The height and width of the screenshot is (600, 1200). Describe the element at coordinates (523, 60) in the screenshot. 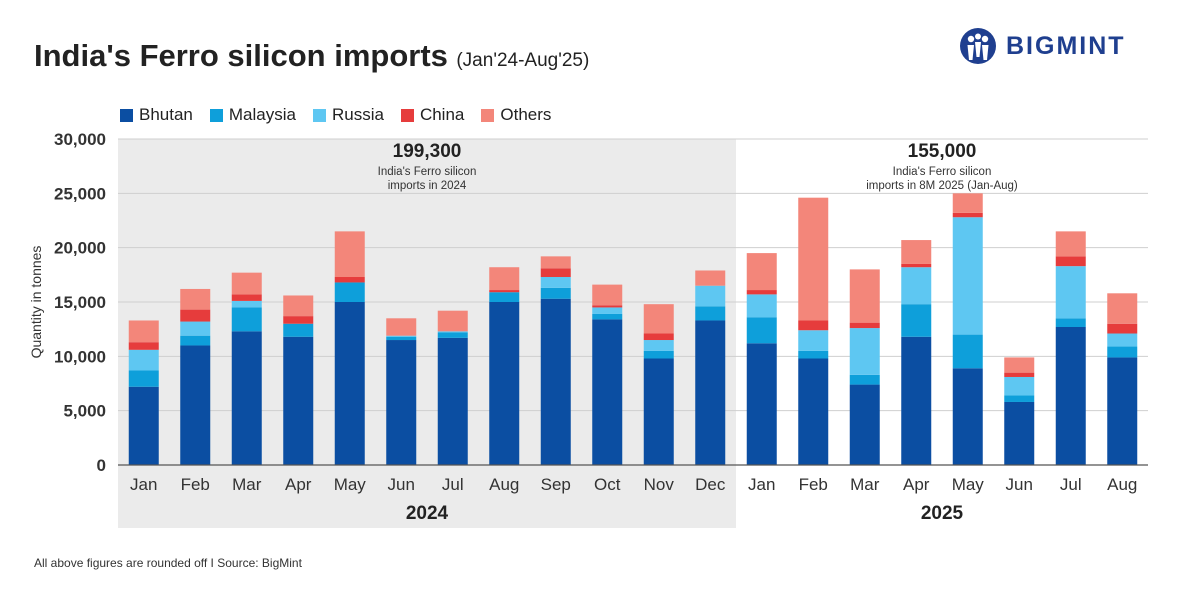

I see `chart-subtitle: (Jan'24-Aug'25)` at that location.